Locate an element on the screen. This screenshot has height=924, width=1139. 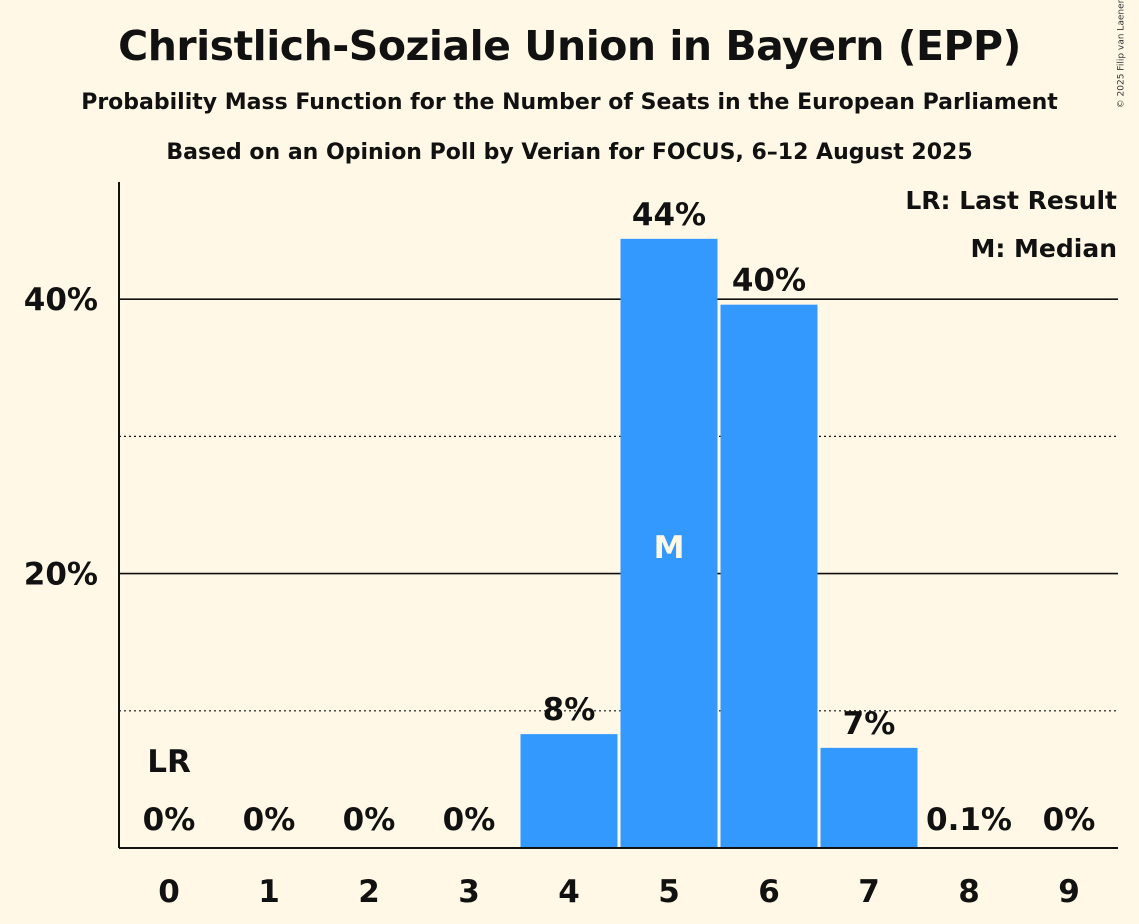
median-marker: M is located at coordinates (669, 548).